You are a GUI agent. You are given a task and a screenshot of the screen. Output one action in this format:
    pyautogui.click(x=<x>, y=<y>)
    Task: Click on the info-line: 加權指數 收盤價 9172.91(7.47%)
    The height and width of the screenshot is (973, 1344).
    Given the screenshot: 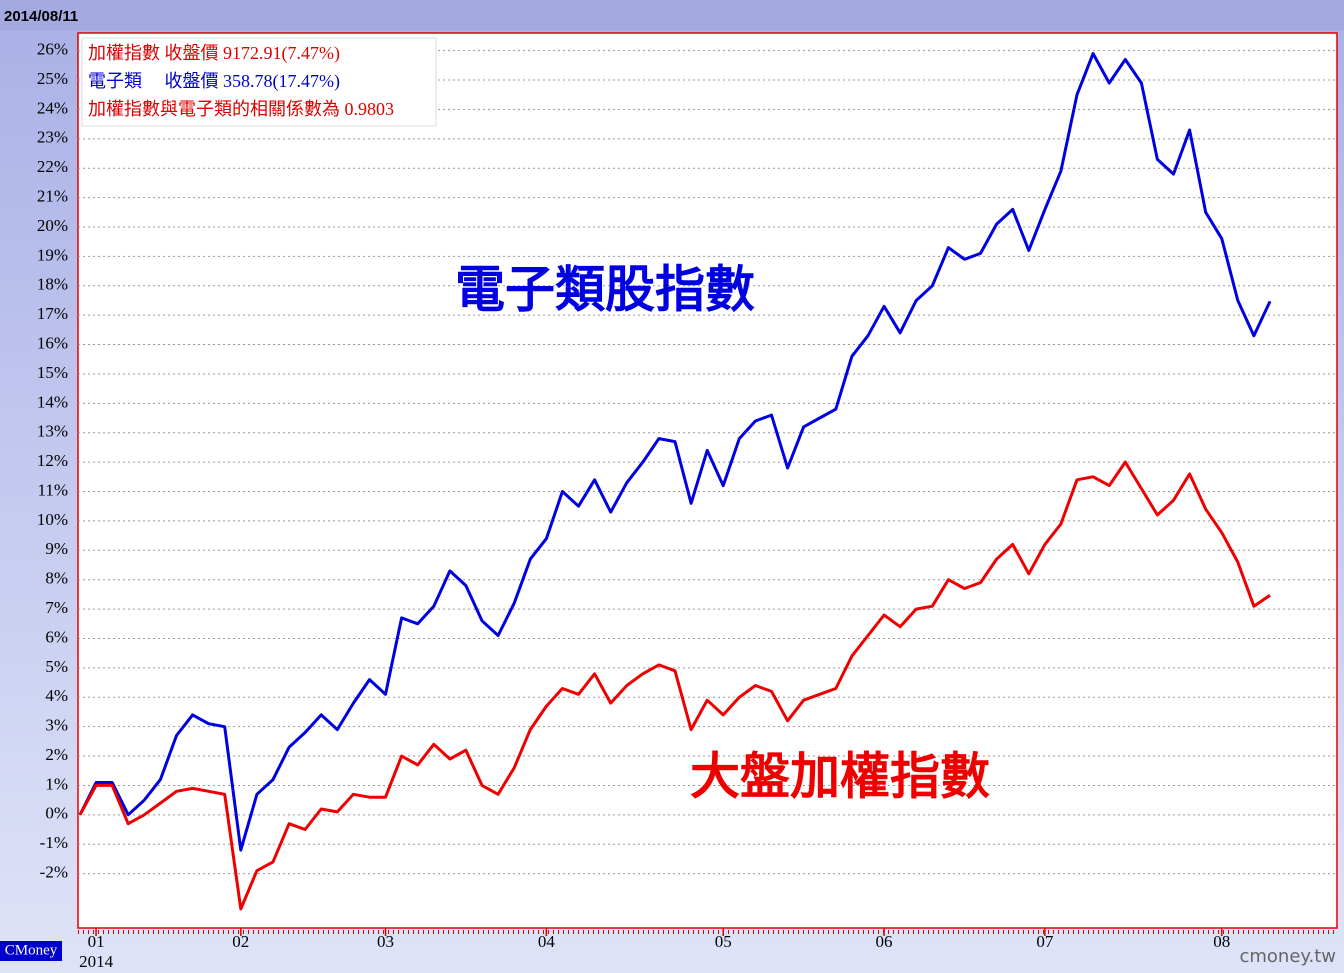 What is the action you would take?
    pyautogui.click(x=214, y=53)
    